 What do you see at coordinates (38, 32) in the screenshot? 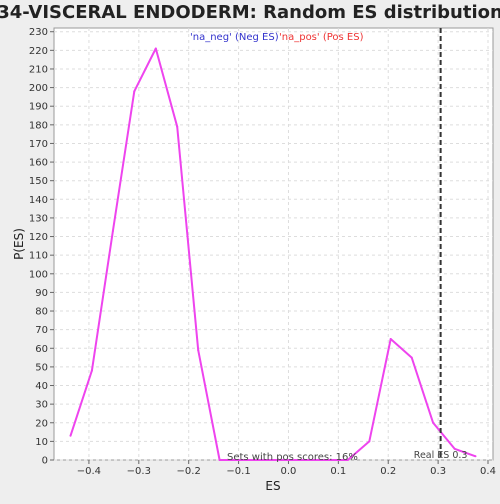
I see `y-tick-label: 230` at bounding box center [38, 32].